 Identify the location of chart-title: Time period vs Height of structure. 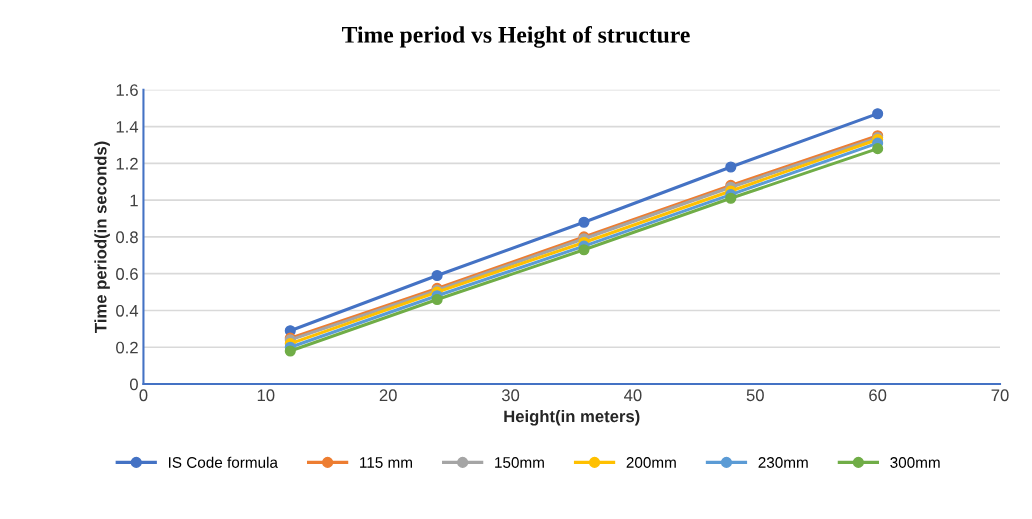
(516, 36).